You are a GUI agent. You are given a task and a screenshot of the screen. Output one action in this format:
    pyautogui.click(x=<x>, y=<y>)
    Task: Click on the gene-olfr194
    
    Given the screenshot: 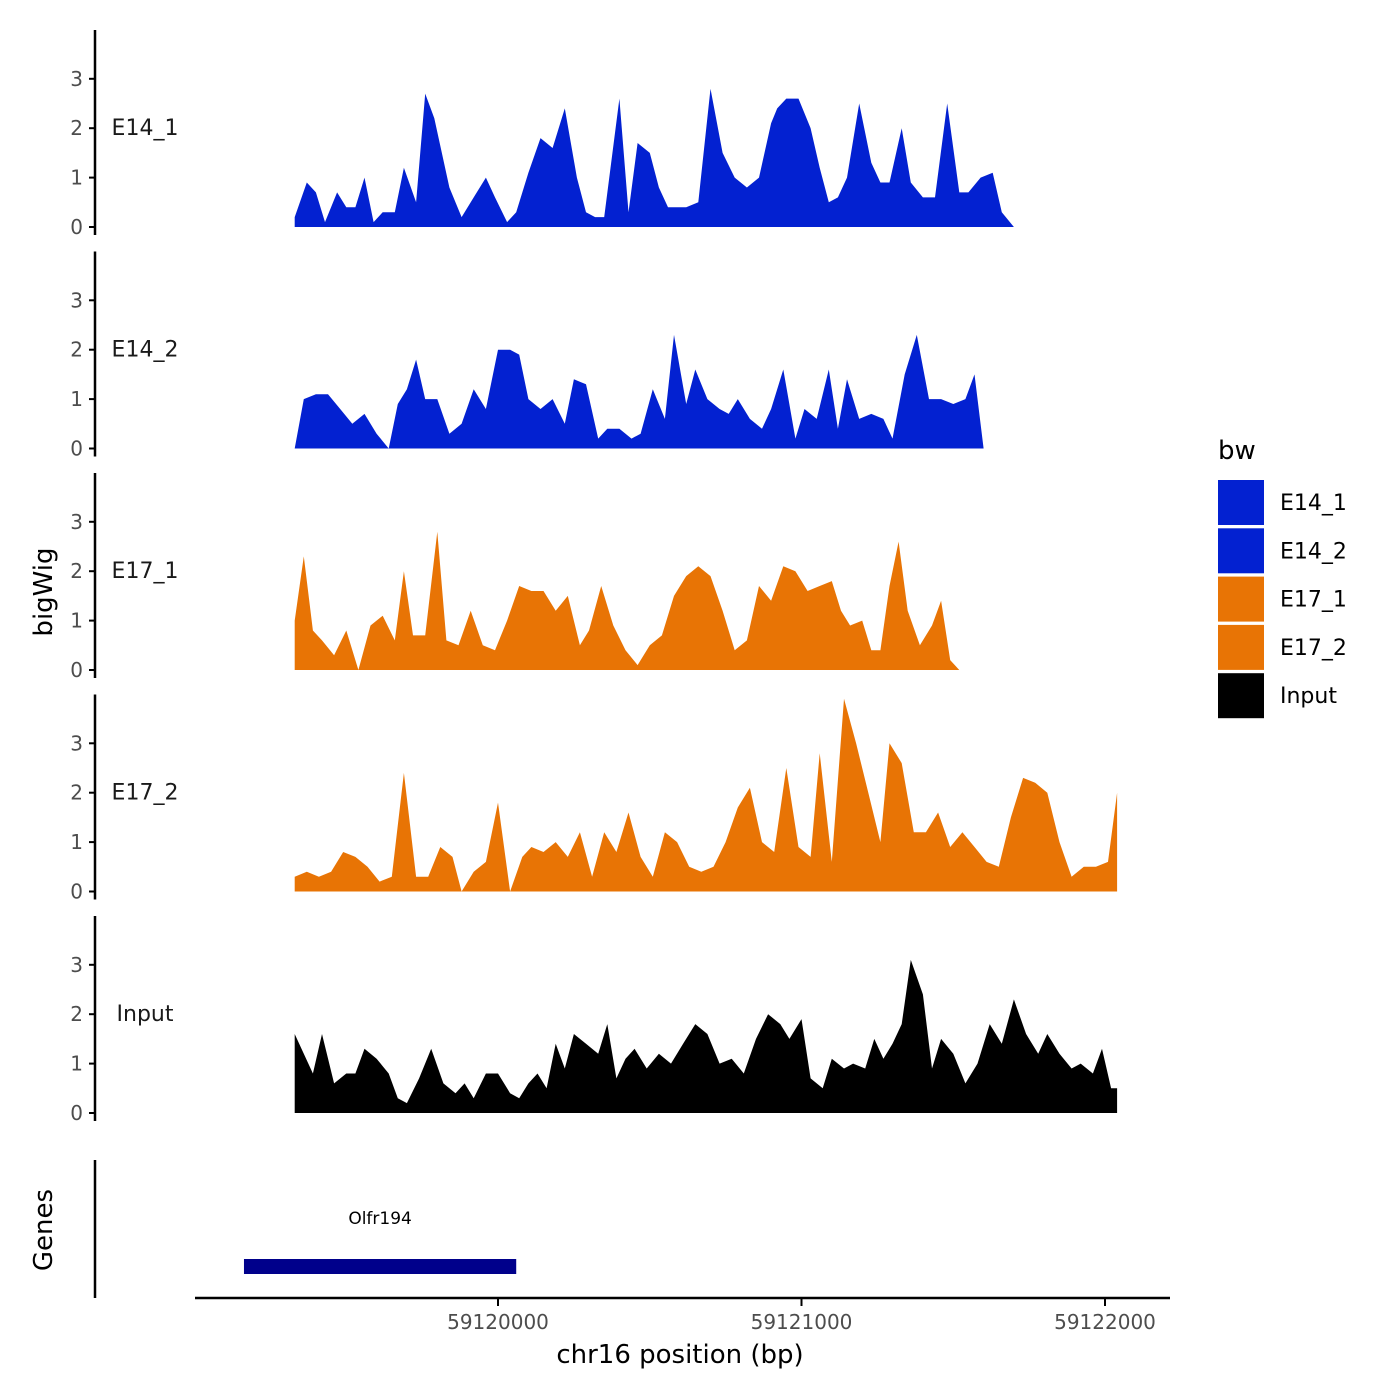 What is the action you would take?
    pyautogui.click(x=380, y=1266)
    